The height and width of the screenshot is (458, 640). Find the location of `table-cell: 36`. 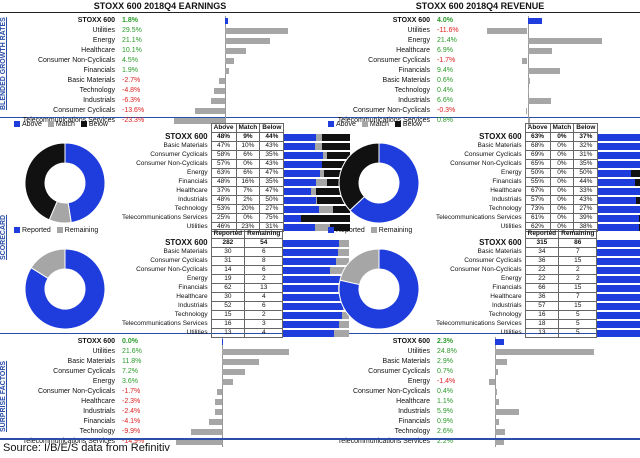

table-cell: 36 is located at coordinates (542, 261).